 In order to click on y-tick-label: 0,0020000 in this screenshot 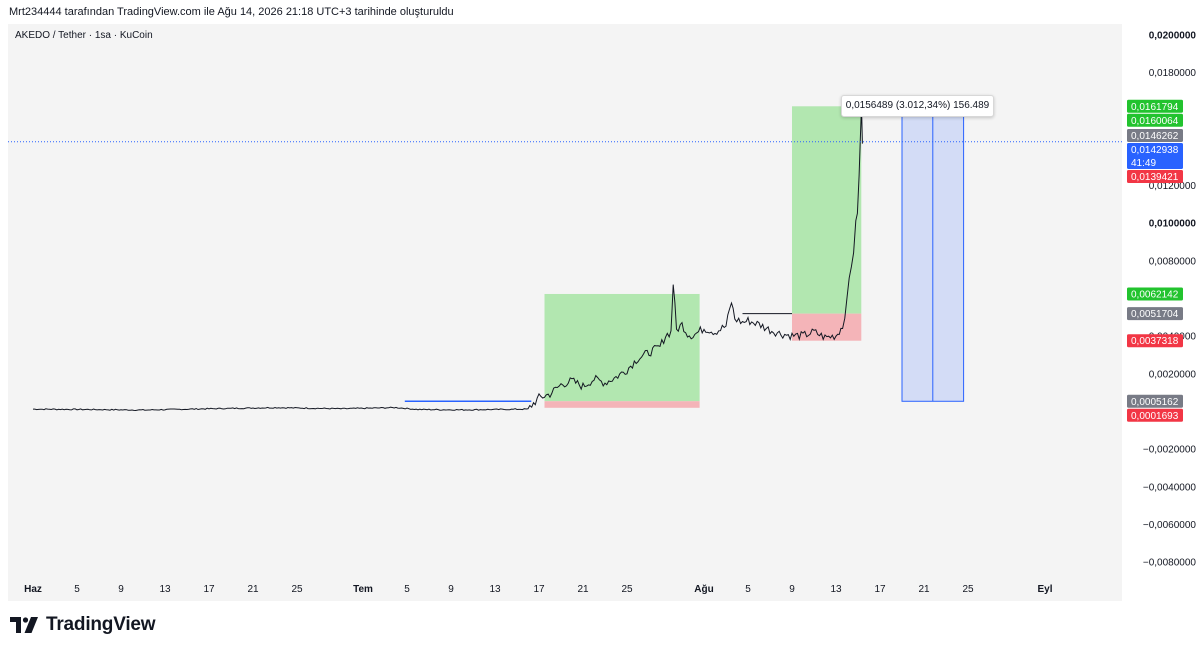, I will do `click(1173, 374)`.